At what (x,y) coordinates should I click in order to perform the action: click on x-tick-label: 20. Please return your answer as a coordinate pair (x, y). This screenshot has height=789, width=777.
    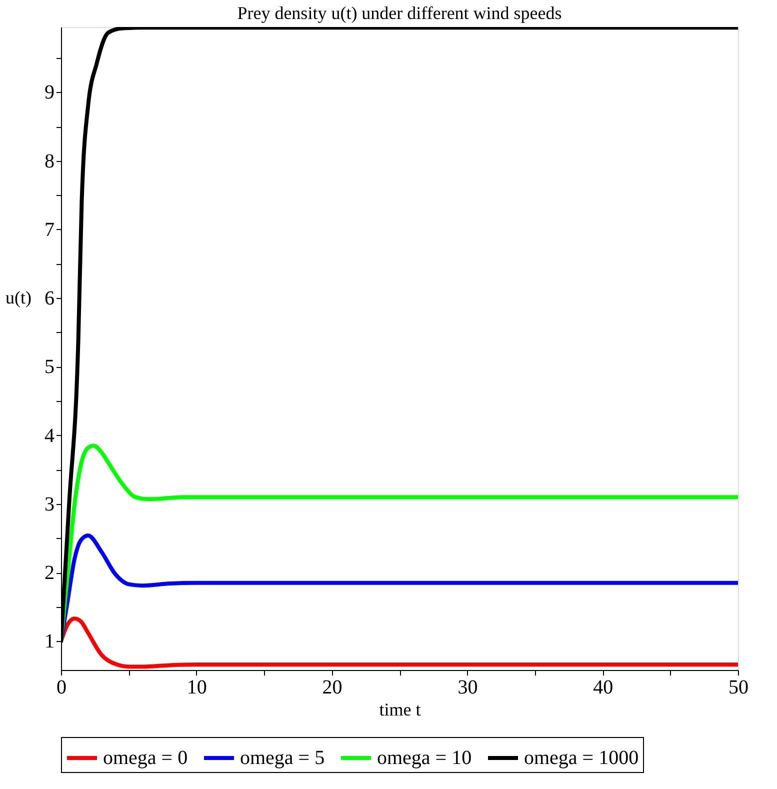
    Looking at the image, I should click on (332, 687).